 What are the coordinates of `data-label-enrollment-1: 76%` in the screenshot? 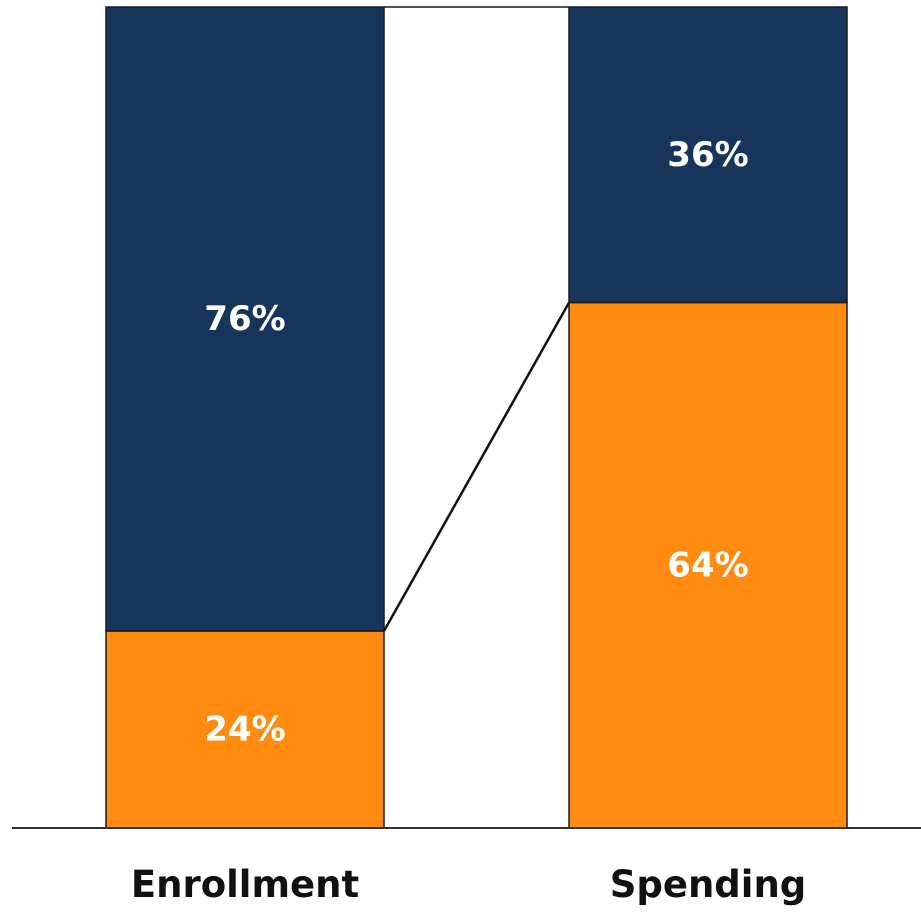 It's located at (244, 319).